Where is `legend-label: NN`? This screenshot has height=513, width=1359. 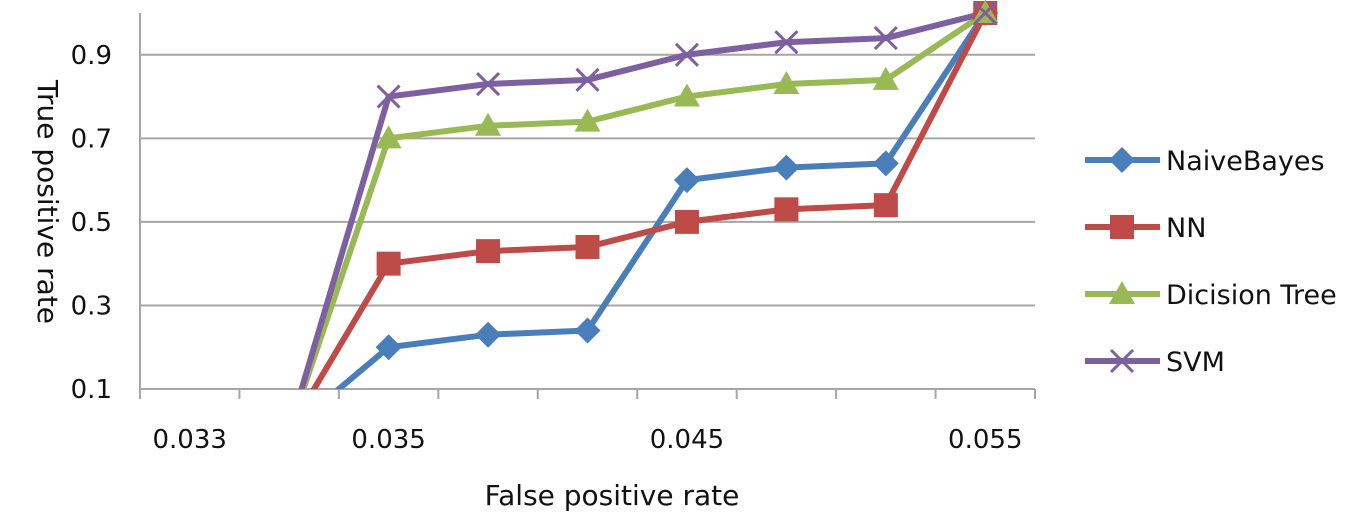
legend-label: NN is located at coordinates (1186, 228).